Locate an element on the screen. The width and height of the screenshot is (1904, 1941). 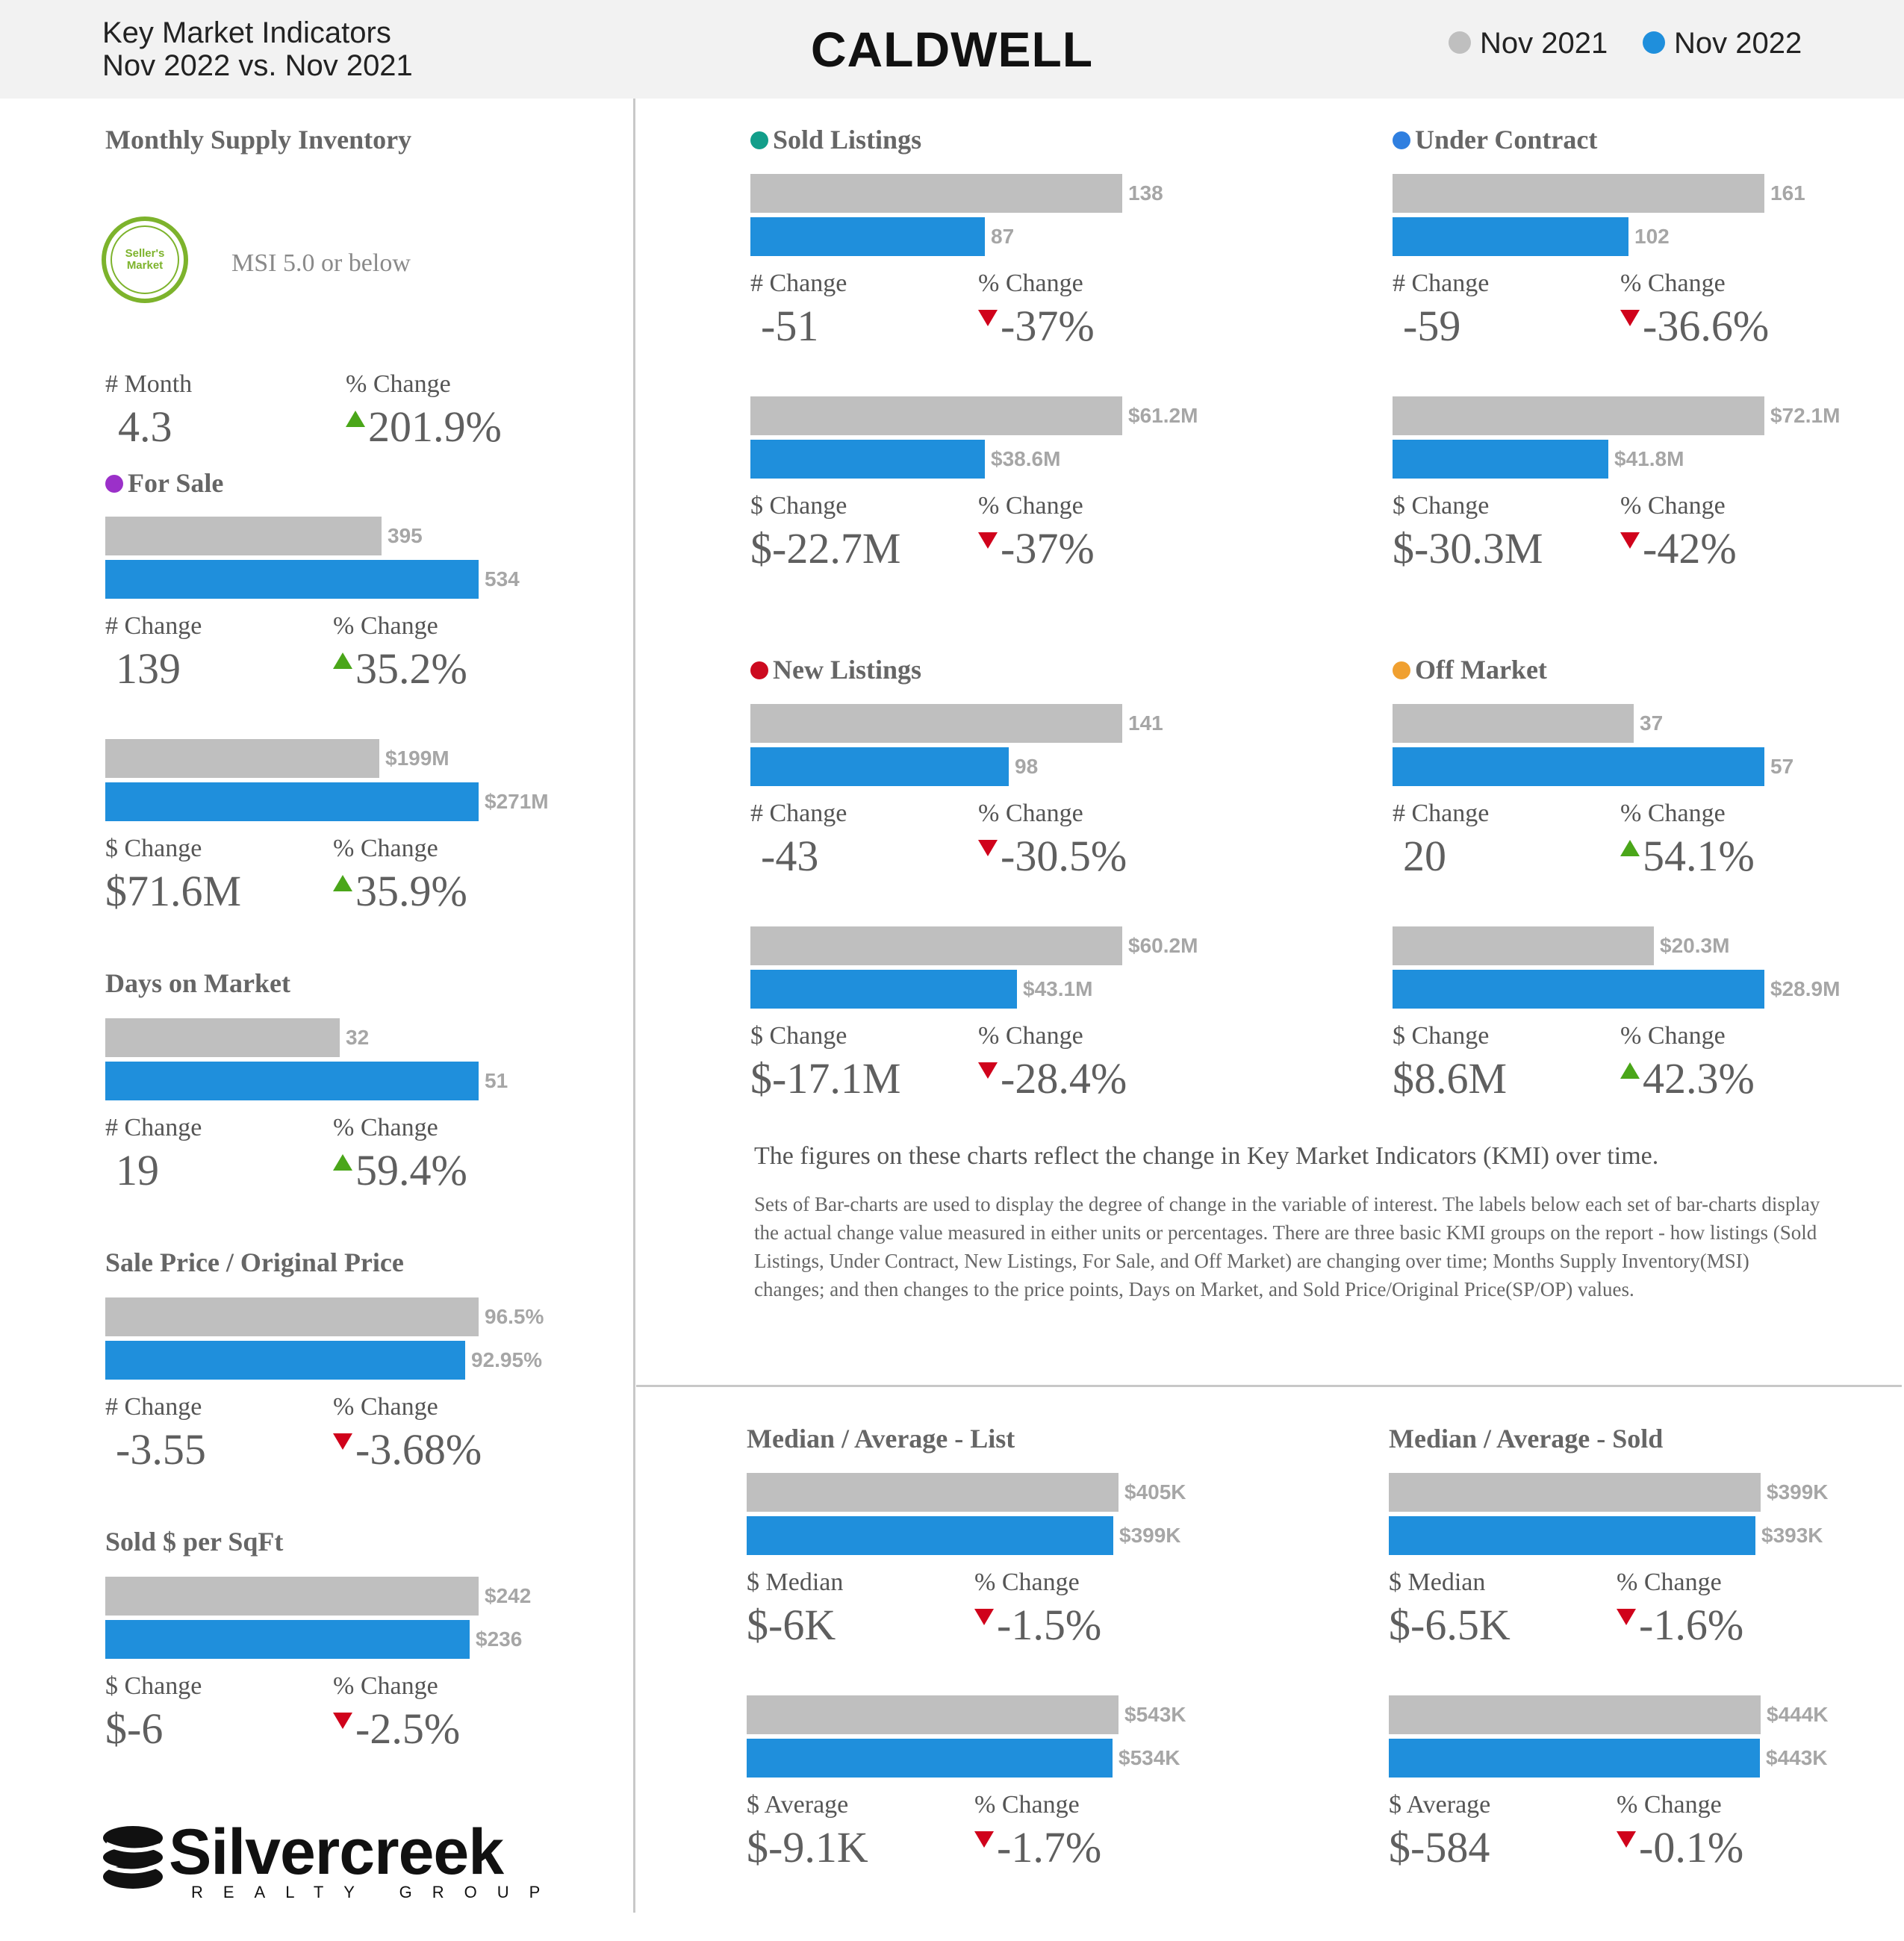
under-contract-count-change-value: -59 is located at coordinates (1432, 326).